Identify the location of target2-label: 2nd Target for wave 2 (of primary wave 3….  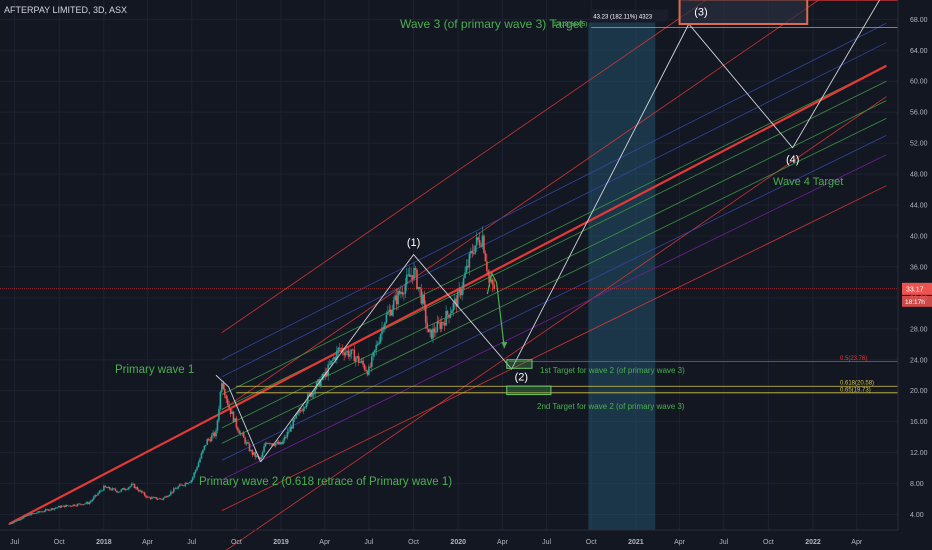
(611, 406).